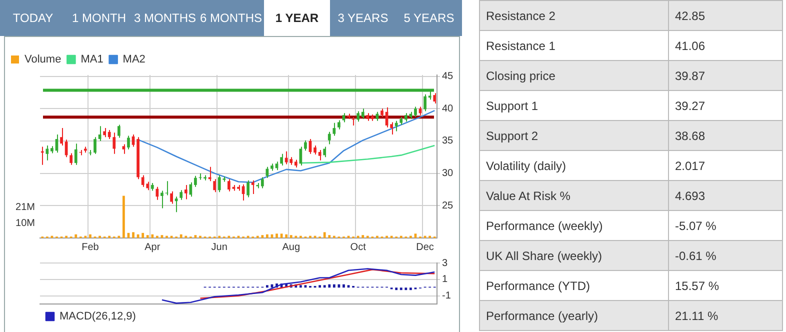 This screenshot has width=786, height=332. I want to click on category-label: Support 2, so click(574, 135).